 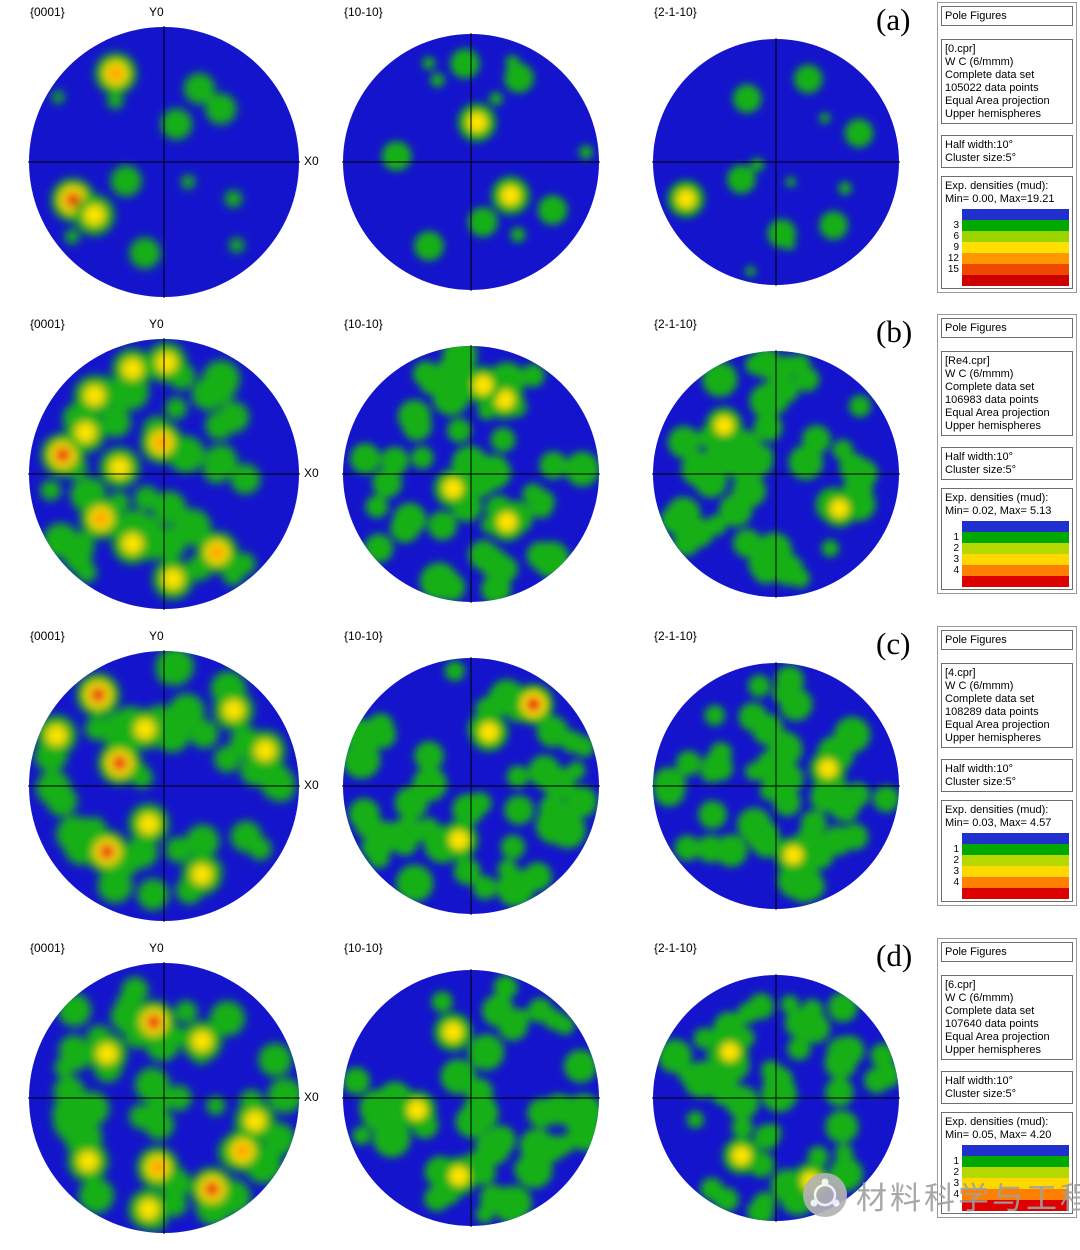 What do you see at coordinates (894, 955) in the screenshot?
I see `subfigure-label: (d)` at bounding box center [894, 955].